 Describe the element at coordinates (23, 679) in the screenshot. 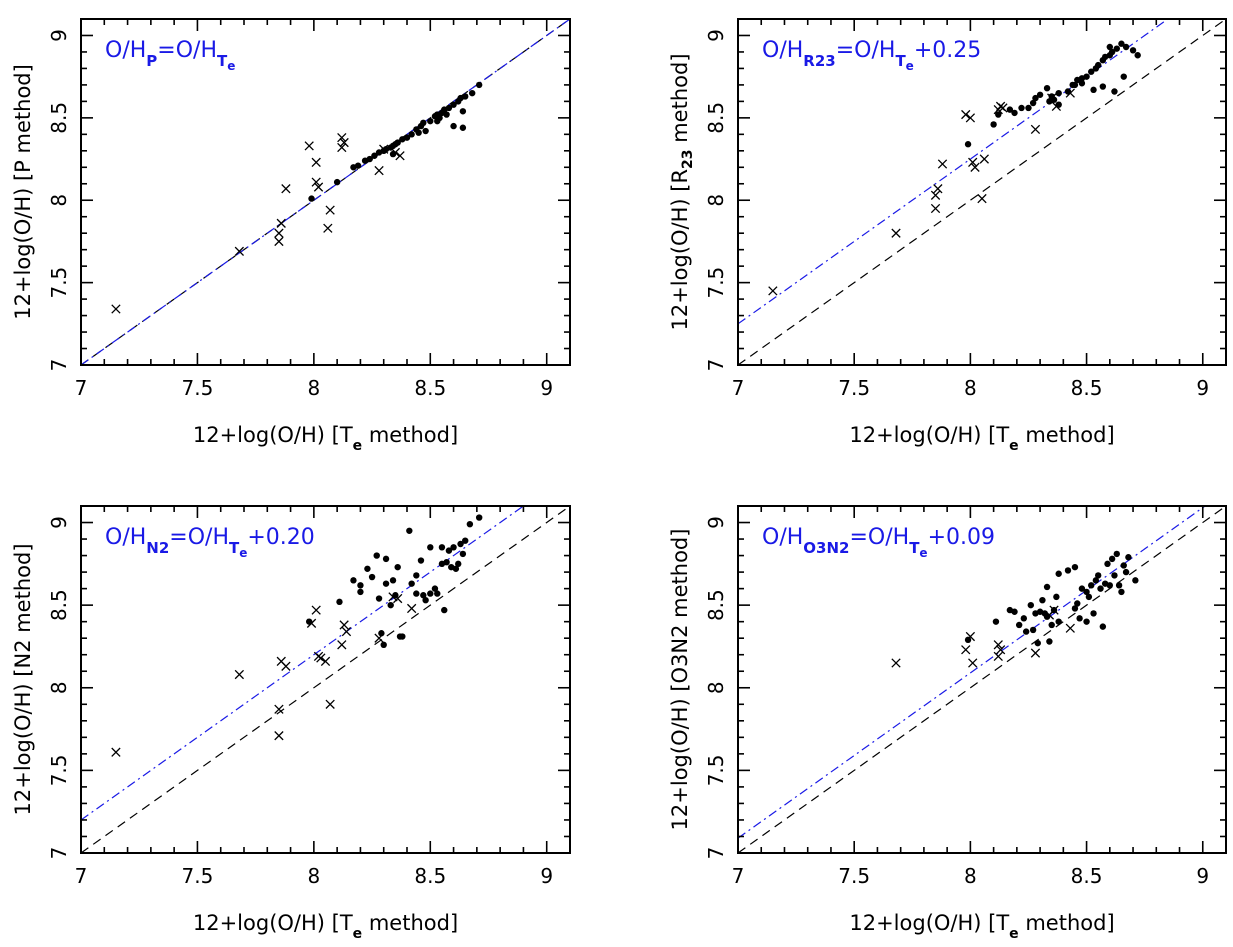

I see `y-axis-label-text: 12+log(O/H) [N2 method]` at that location.